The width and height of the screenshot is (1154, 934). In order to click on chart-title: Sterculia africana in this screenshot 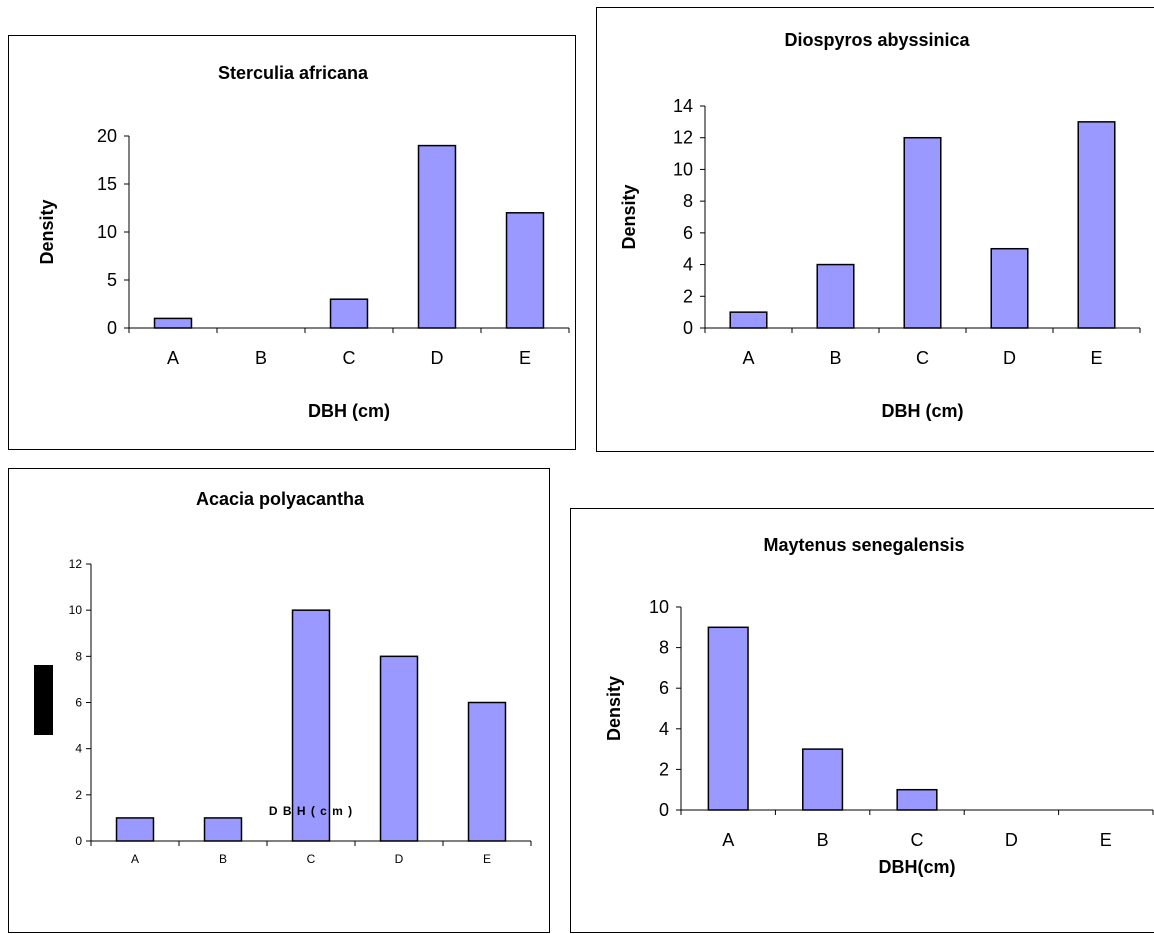, I will do `click(293, 73)`.